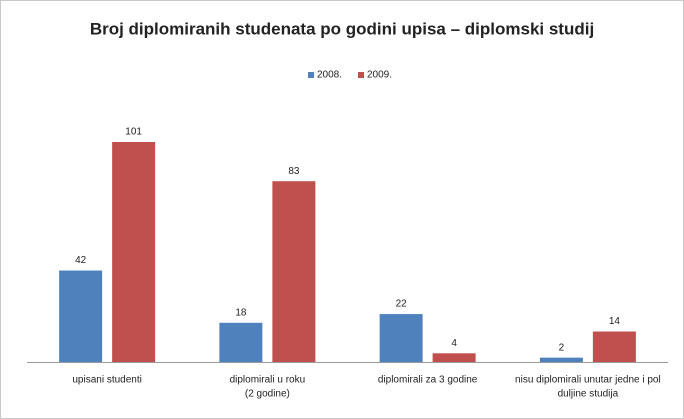 The height and width of the screenshot is (419, 684). Describe the element at coordinates (329, 75) in the screenshot. I see `legend-label: 2008.` at that location.